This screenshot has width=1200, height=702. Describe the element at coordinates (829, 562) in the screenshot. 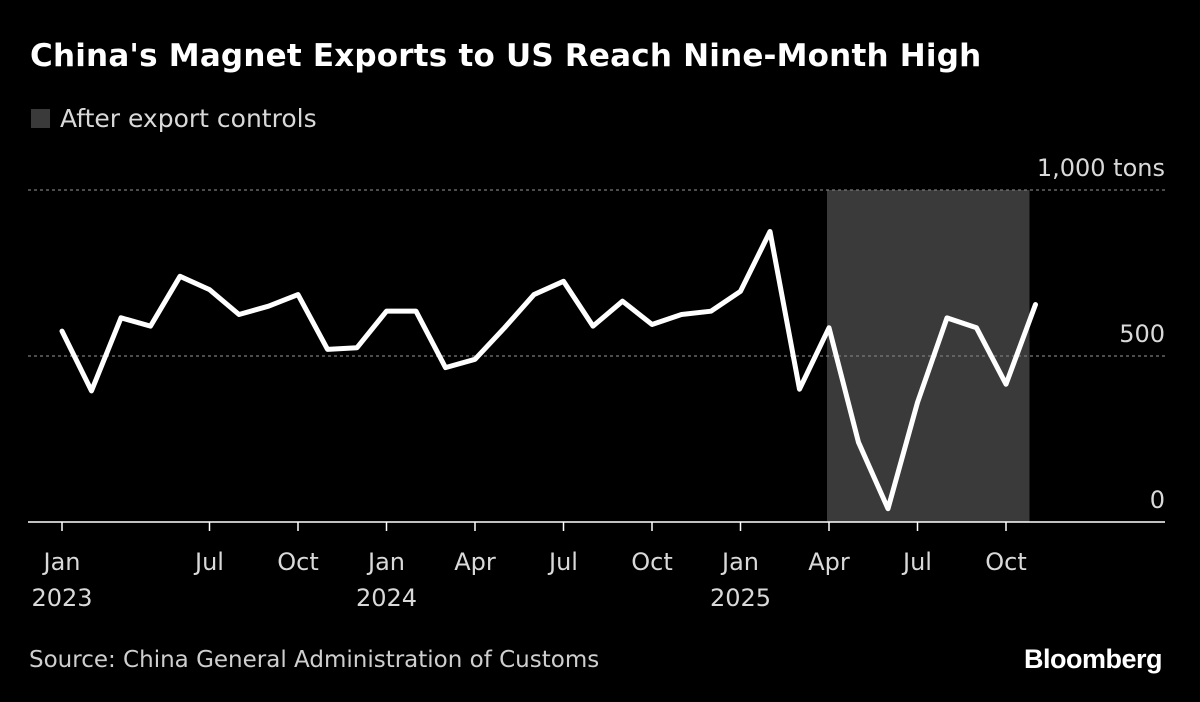

I see `x-tick-label-26: Apr` at that location.